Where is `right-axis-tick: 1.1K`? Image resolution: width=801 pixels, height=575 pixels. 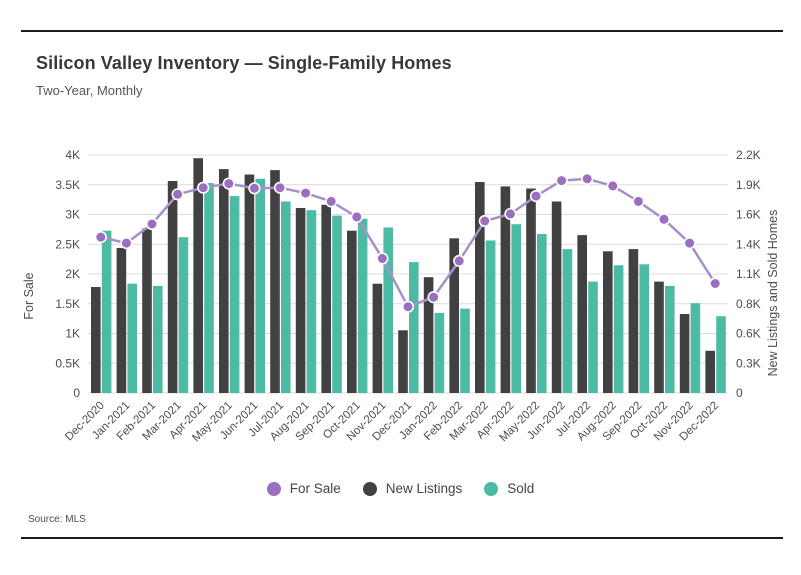
right-axis-tick: 1.1K is located at coordinates (748, 274).